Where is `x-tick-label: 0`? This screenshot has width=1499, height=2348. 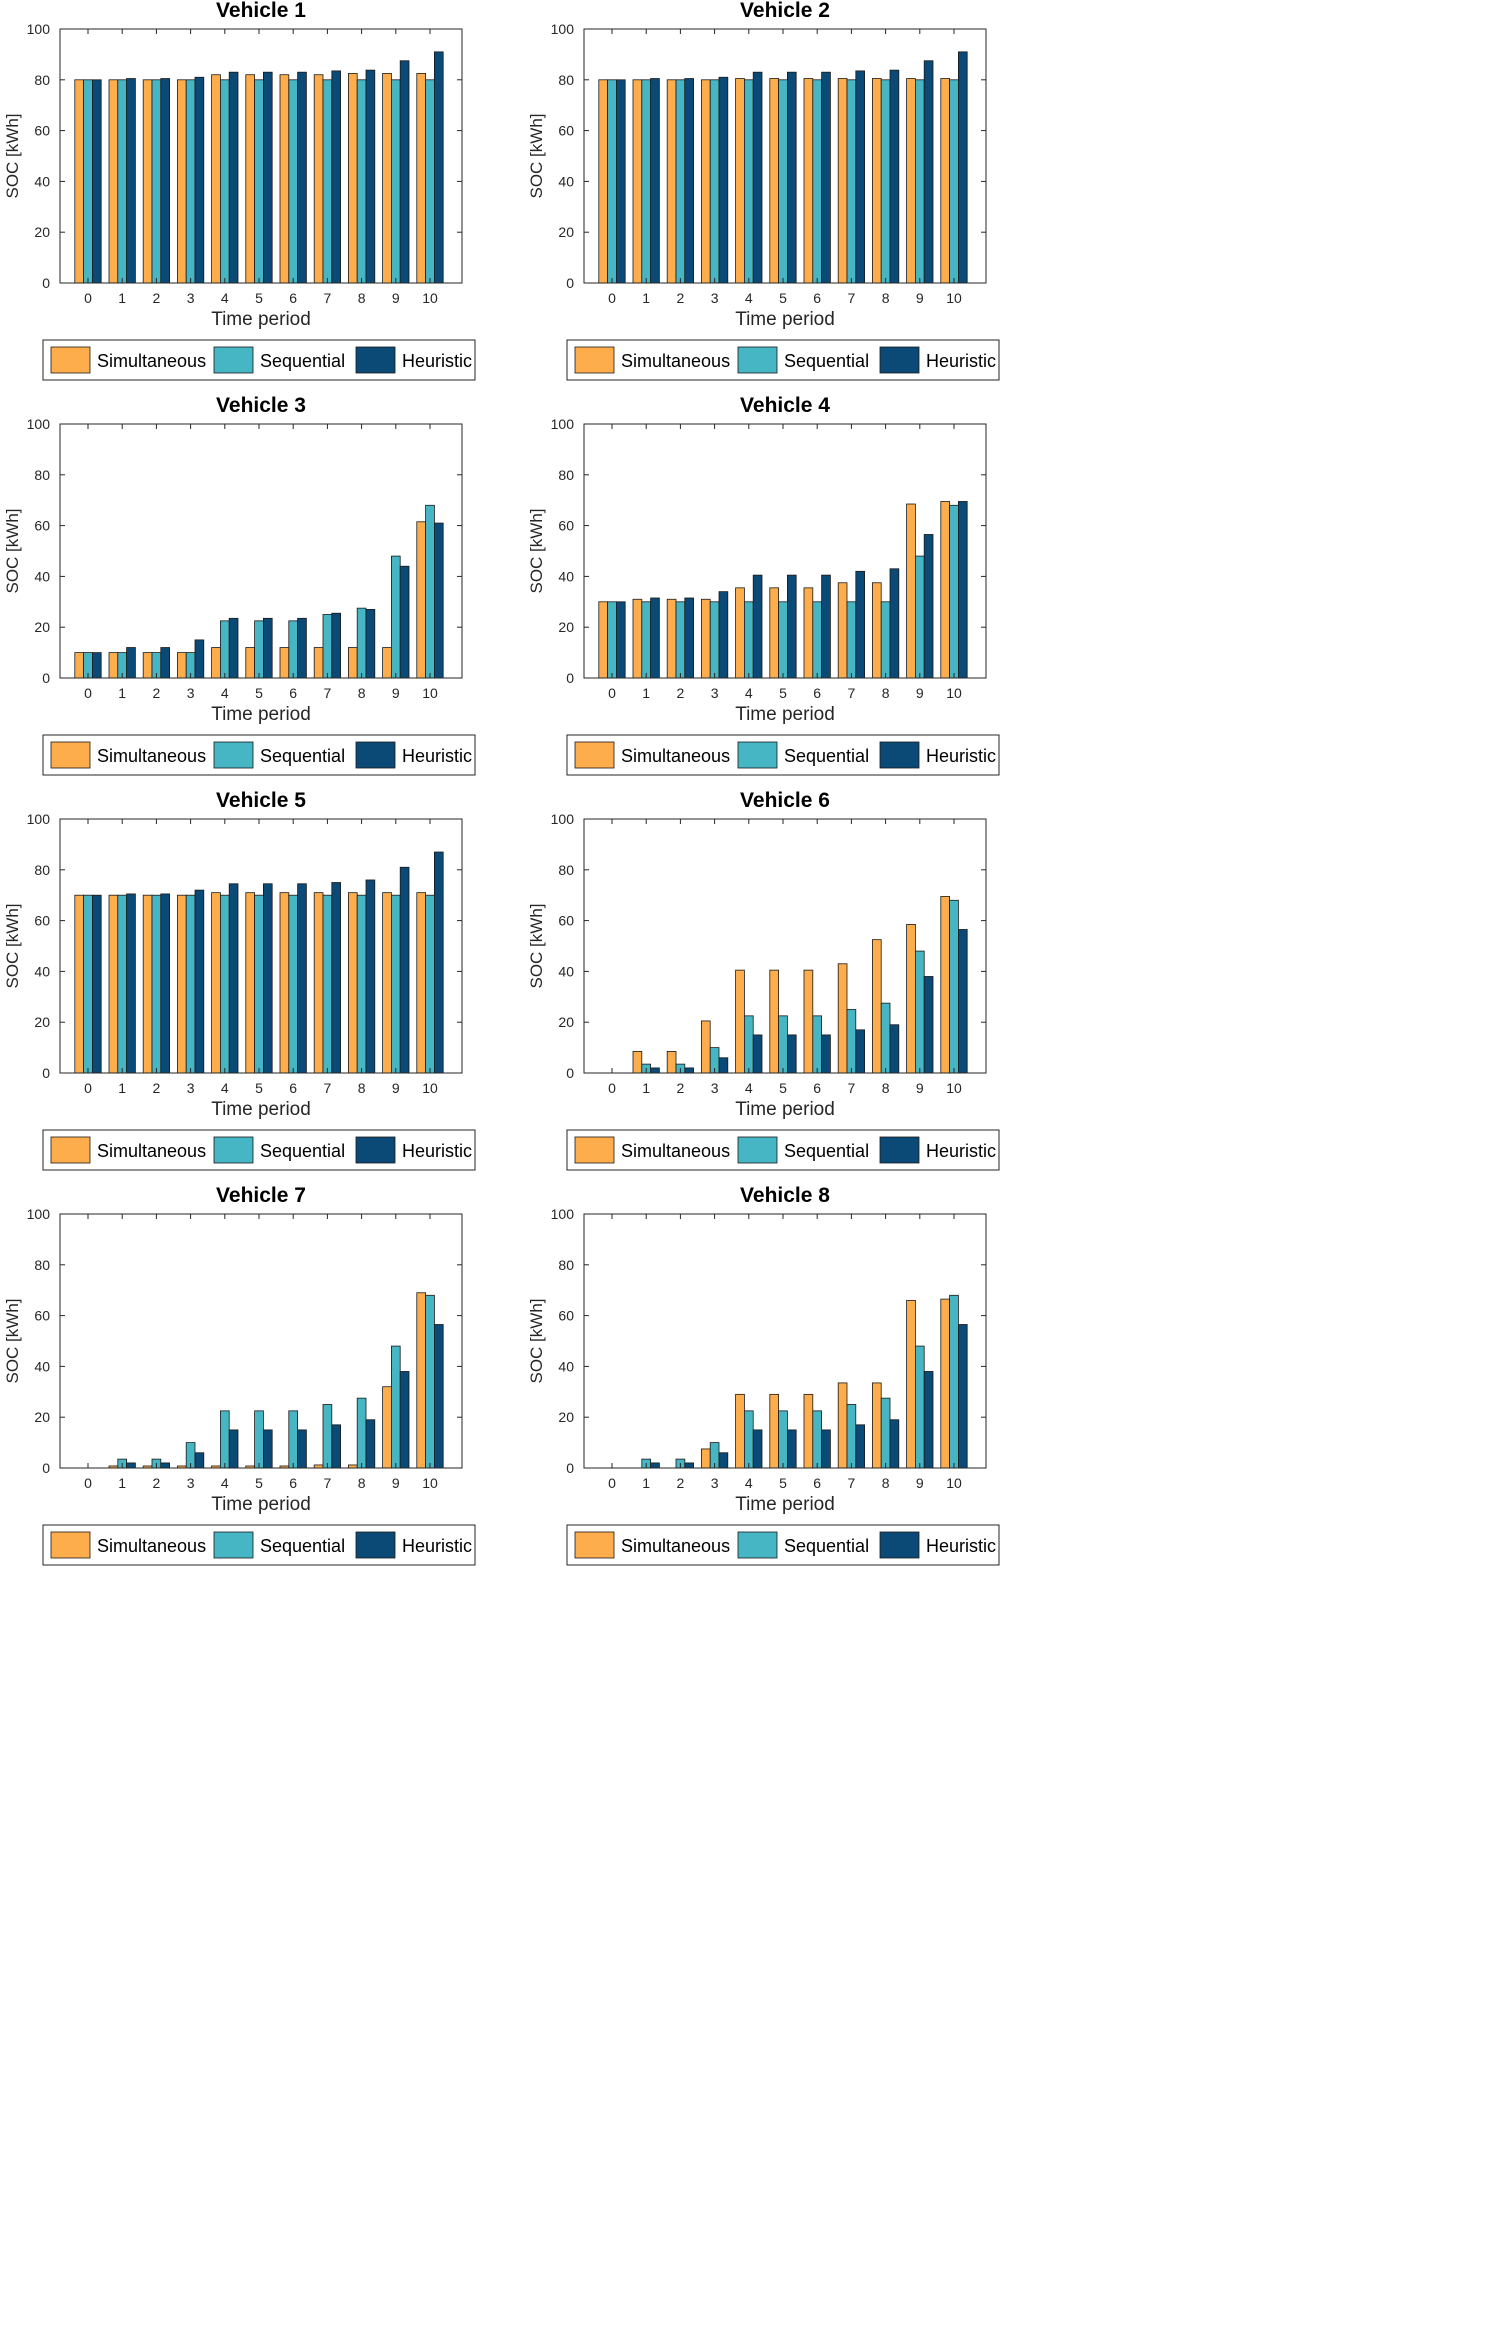 x-tick-label: 0 is located at coordinates (612, 298).